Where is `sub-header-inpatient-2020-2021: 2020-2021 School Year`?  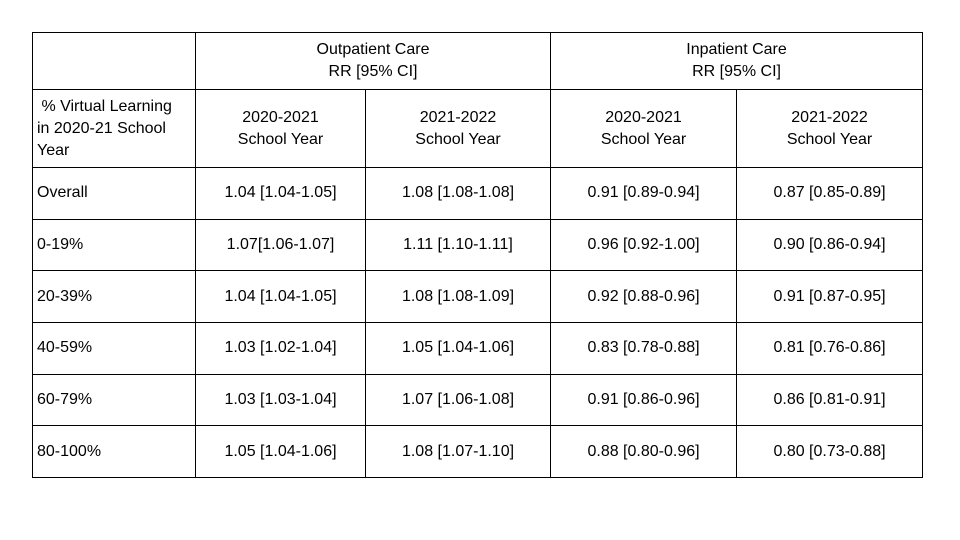 sub-header-inpatient-2020-2021: 2020-2021 School Year is located at coordinates (644, 128).